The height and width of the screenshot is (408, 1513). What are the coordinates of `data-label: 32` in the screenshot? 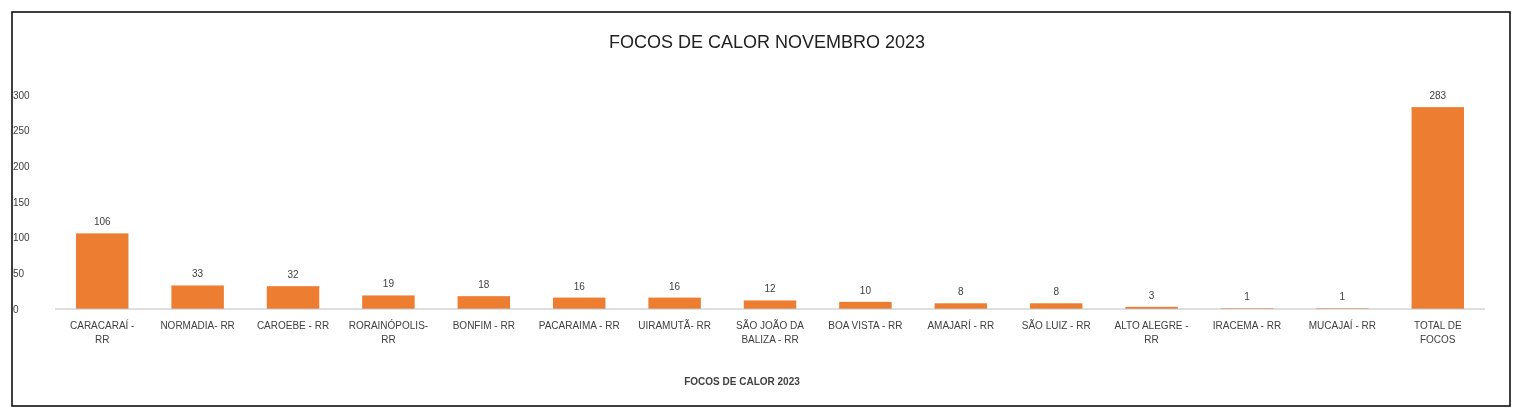 It's located at (293, 275).